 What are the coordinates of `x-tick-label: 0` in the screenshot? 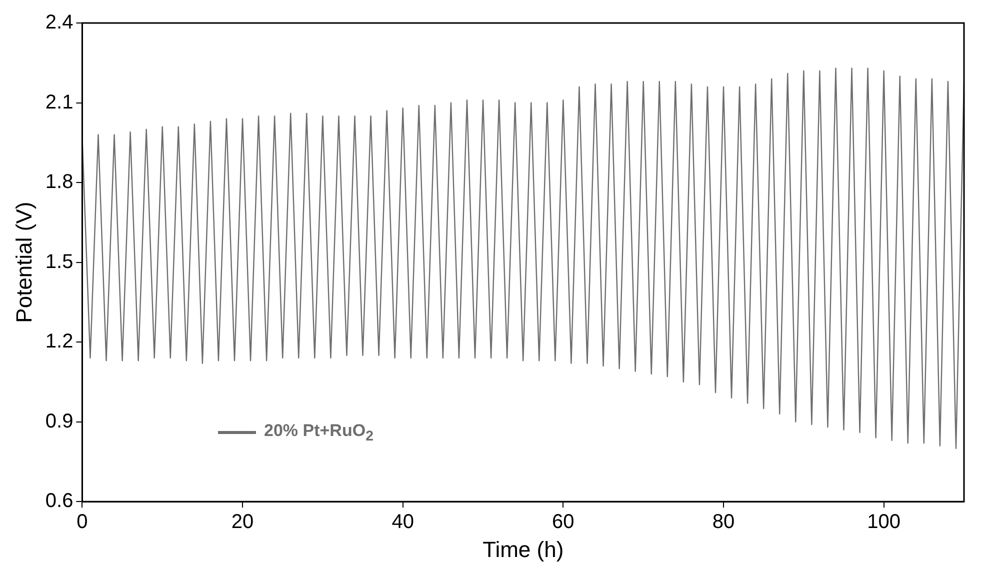 It's located at (82, 522).